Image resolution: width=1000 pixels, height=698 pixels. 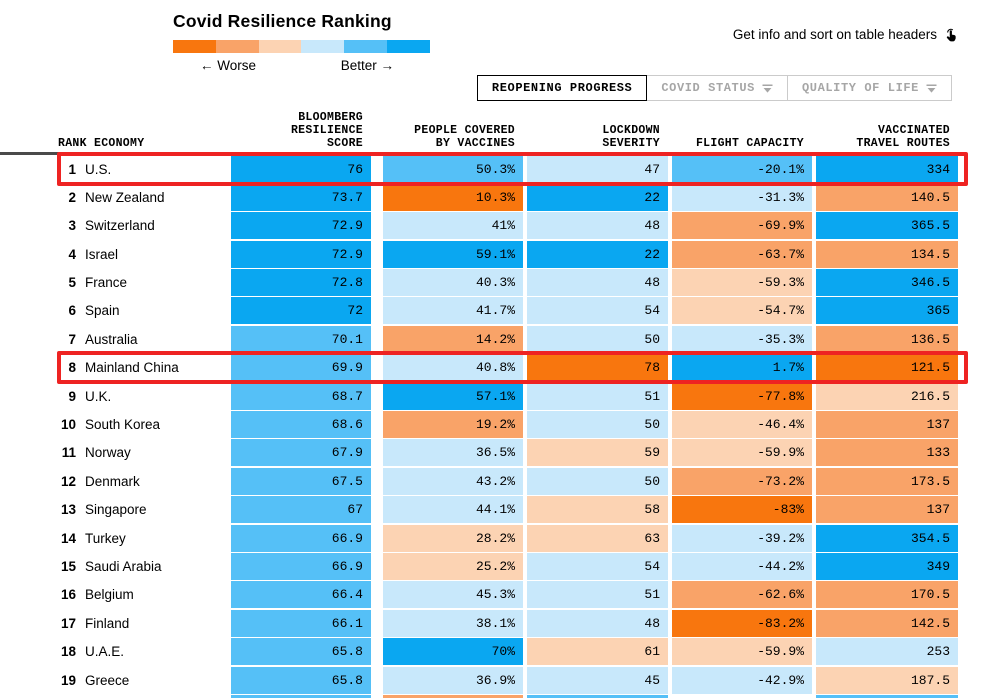 I want to click on cell-people-covered: 70%, so click(x=453, y=652).